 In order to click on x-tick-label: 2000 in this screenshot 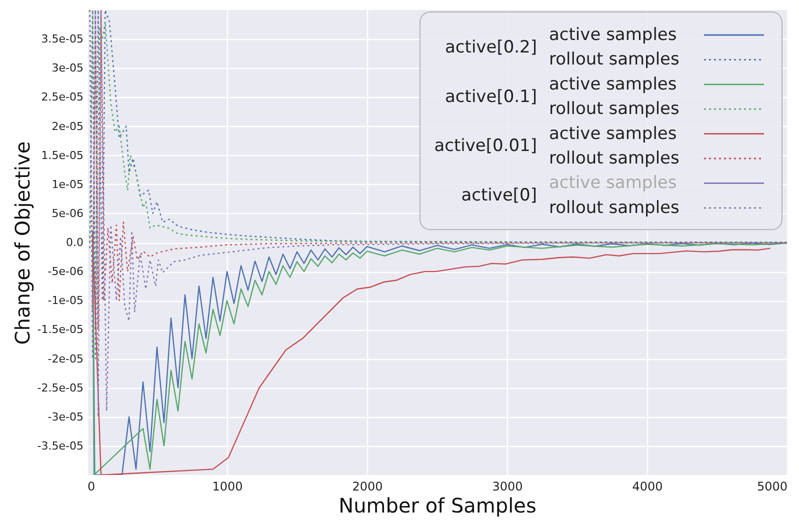, I will do `click(367, 487)`.